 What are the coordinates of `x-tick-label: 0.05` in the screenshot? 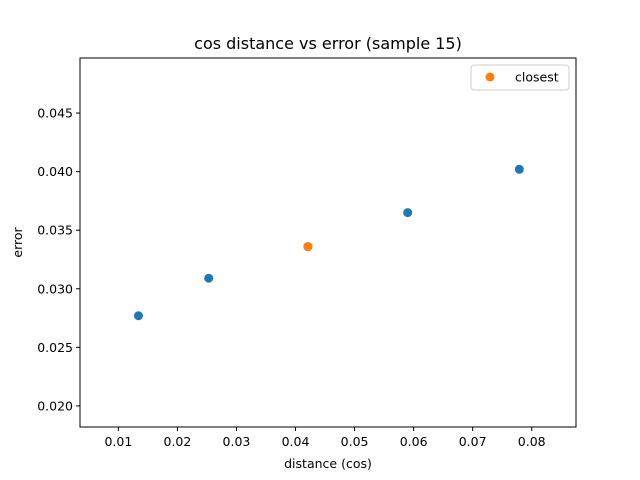 It's located at (355, 441).